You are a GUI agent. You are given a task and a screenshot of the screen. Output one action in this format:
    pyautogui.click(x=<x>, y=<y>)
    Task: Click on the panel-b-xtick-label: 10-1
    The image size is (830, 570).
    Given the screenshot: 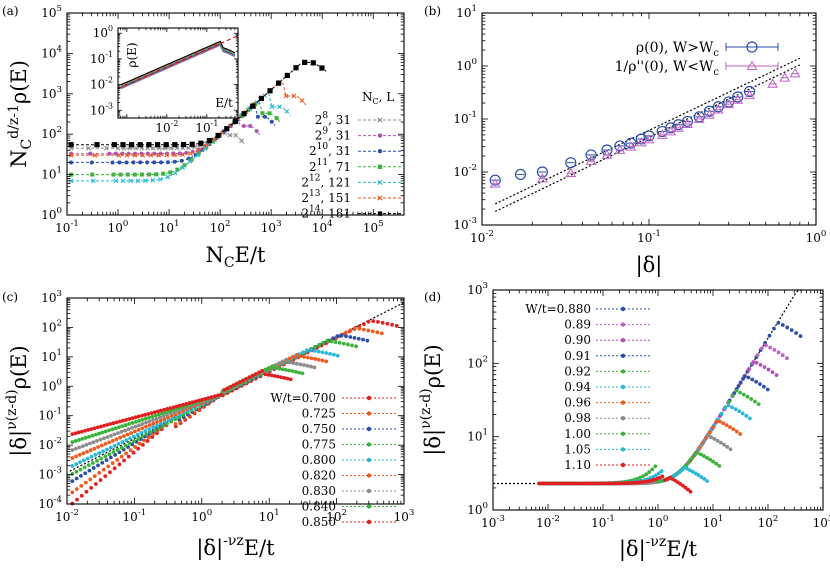 What is the action you would take?
    pyautogui.click(x=649, y=237)
    